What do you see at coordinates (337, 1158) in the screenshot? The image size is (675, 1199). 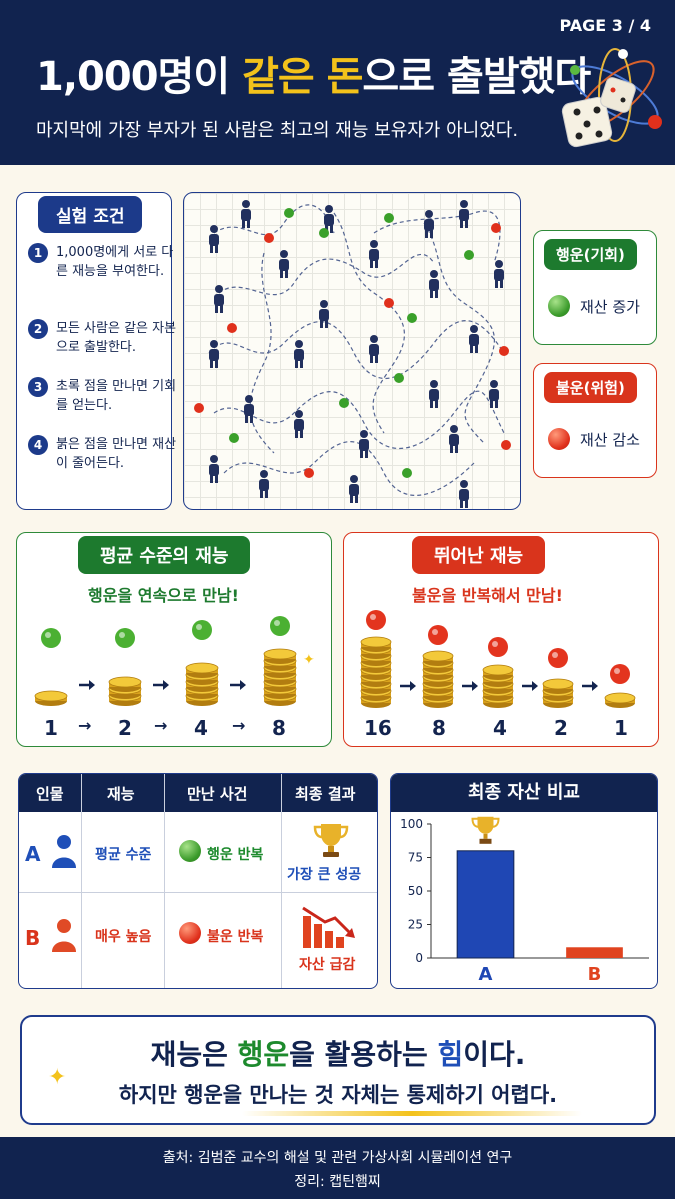 I see `footer-source: 출처: 김범준 교수의 해설 및 관련 가상사회 시뮬레이션 연구` at bounding box center [337, 1158].